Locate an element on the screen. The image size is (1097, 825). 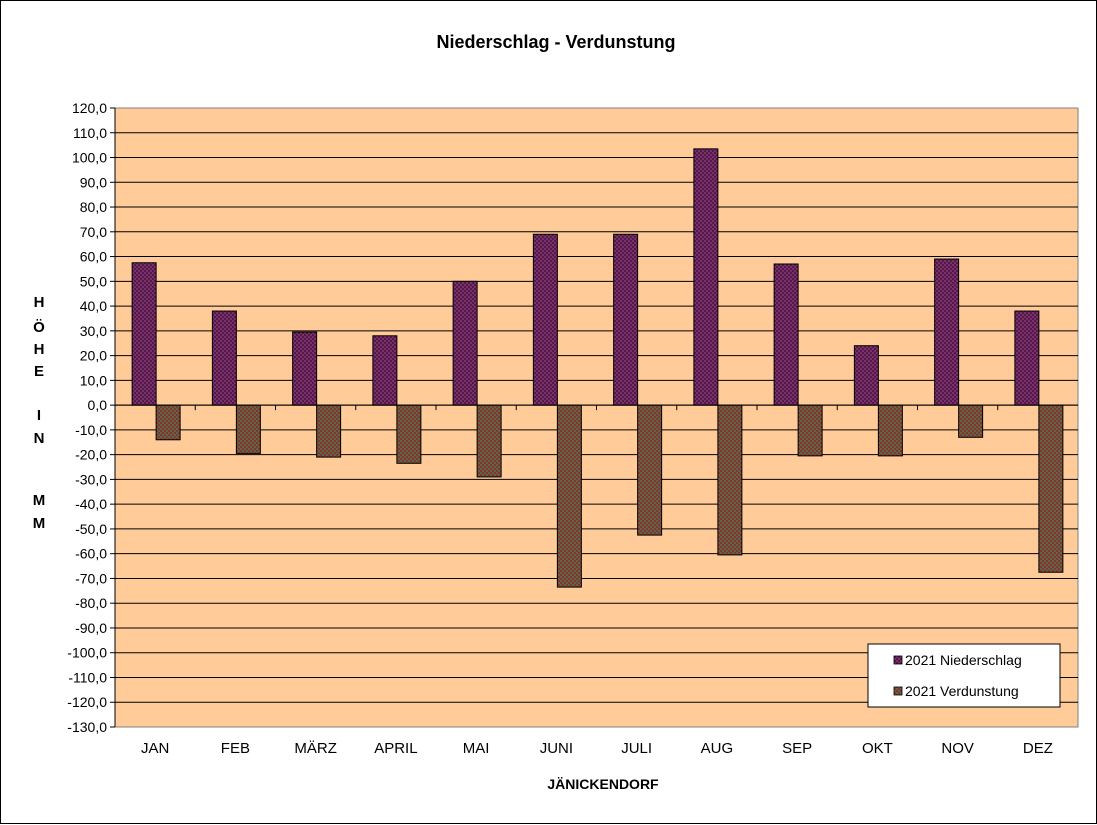
bar-verdunstung-jan is located at coordinates (168, 422).